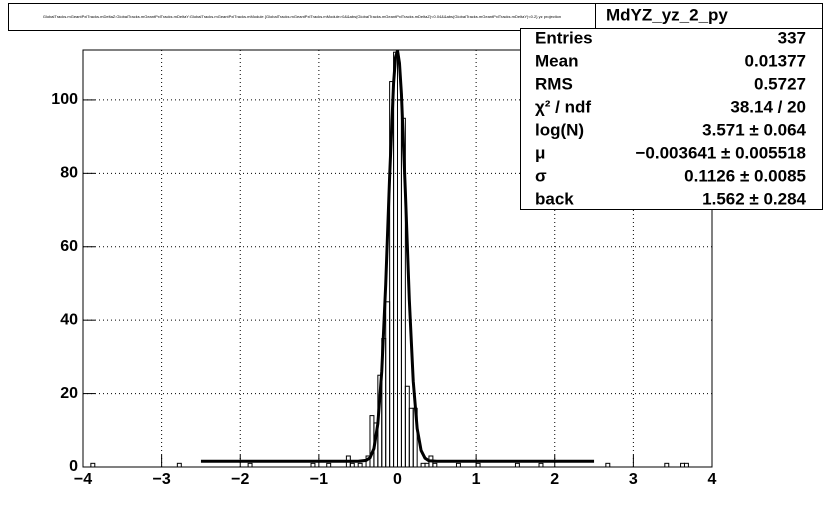 This screenshot has width=839, height=518. Describe the element at coordinates (319, 479) in the screenshot. I see `x-tick-label: −1` at that location.